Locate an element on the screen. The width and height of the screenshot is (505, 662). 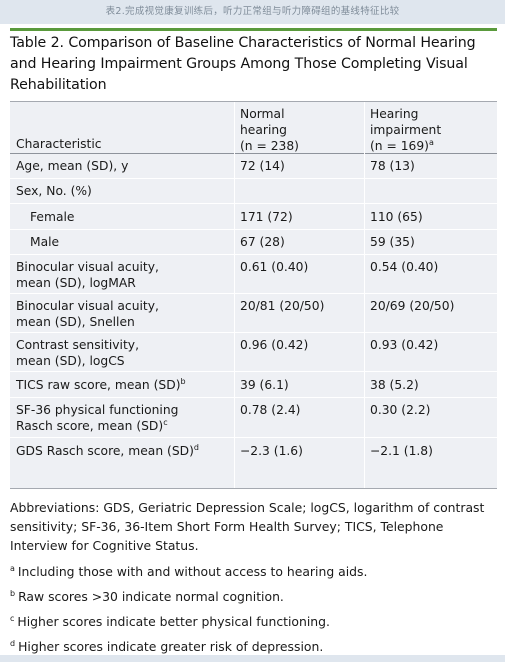
footnote-mark: c is located at coordinates (12, 618).